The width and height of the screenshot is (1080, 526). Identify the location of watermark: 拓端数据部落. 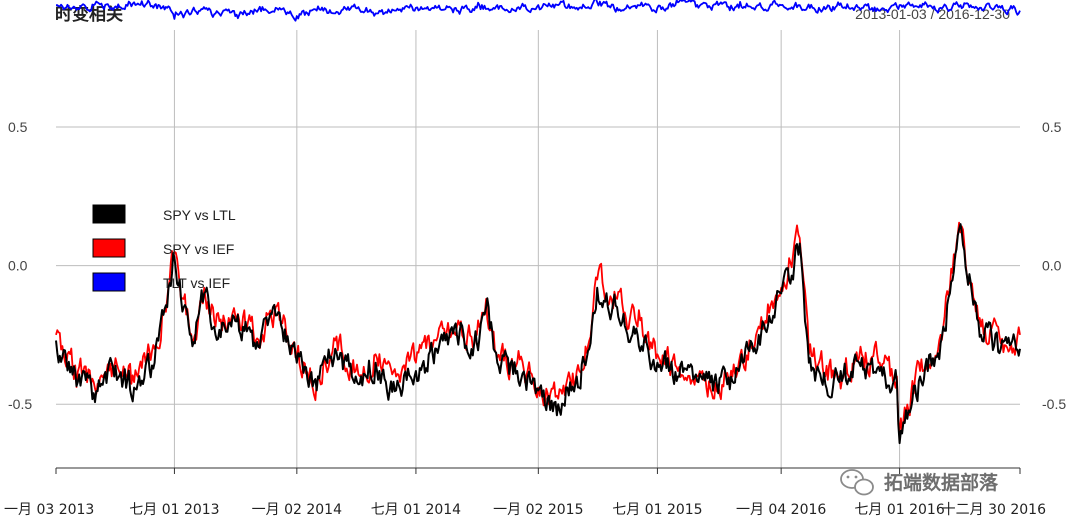
(919, 482).